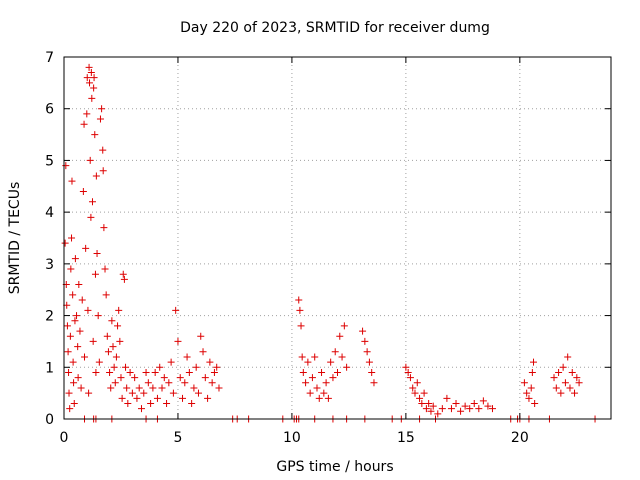 This screenshot has height=480, width=640. Describe the element at coordinates (49, 420) in the screenshot. I see `y-tick-label: 0` at that location.